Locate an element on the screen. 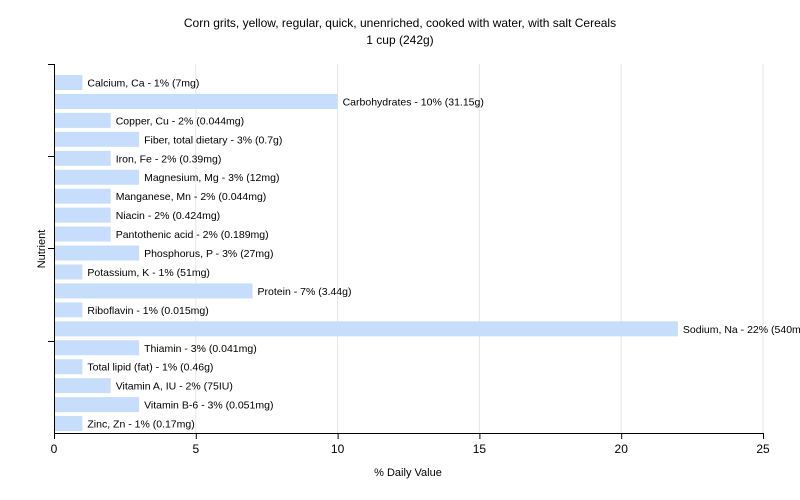  bar-label-13: Sodium, Na - 22% (540mg) is located at coordinates (741, 330).